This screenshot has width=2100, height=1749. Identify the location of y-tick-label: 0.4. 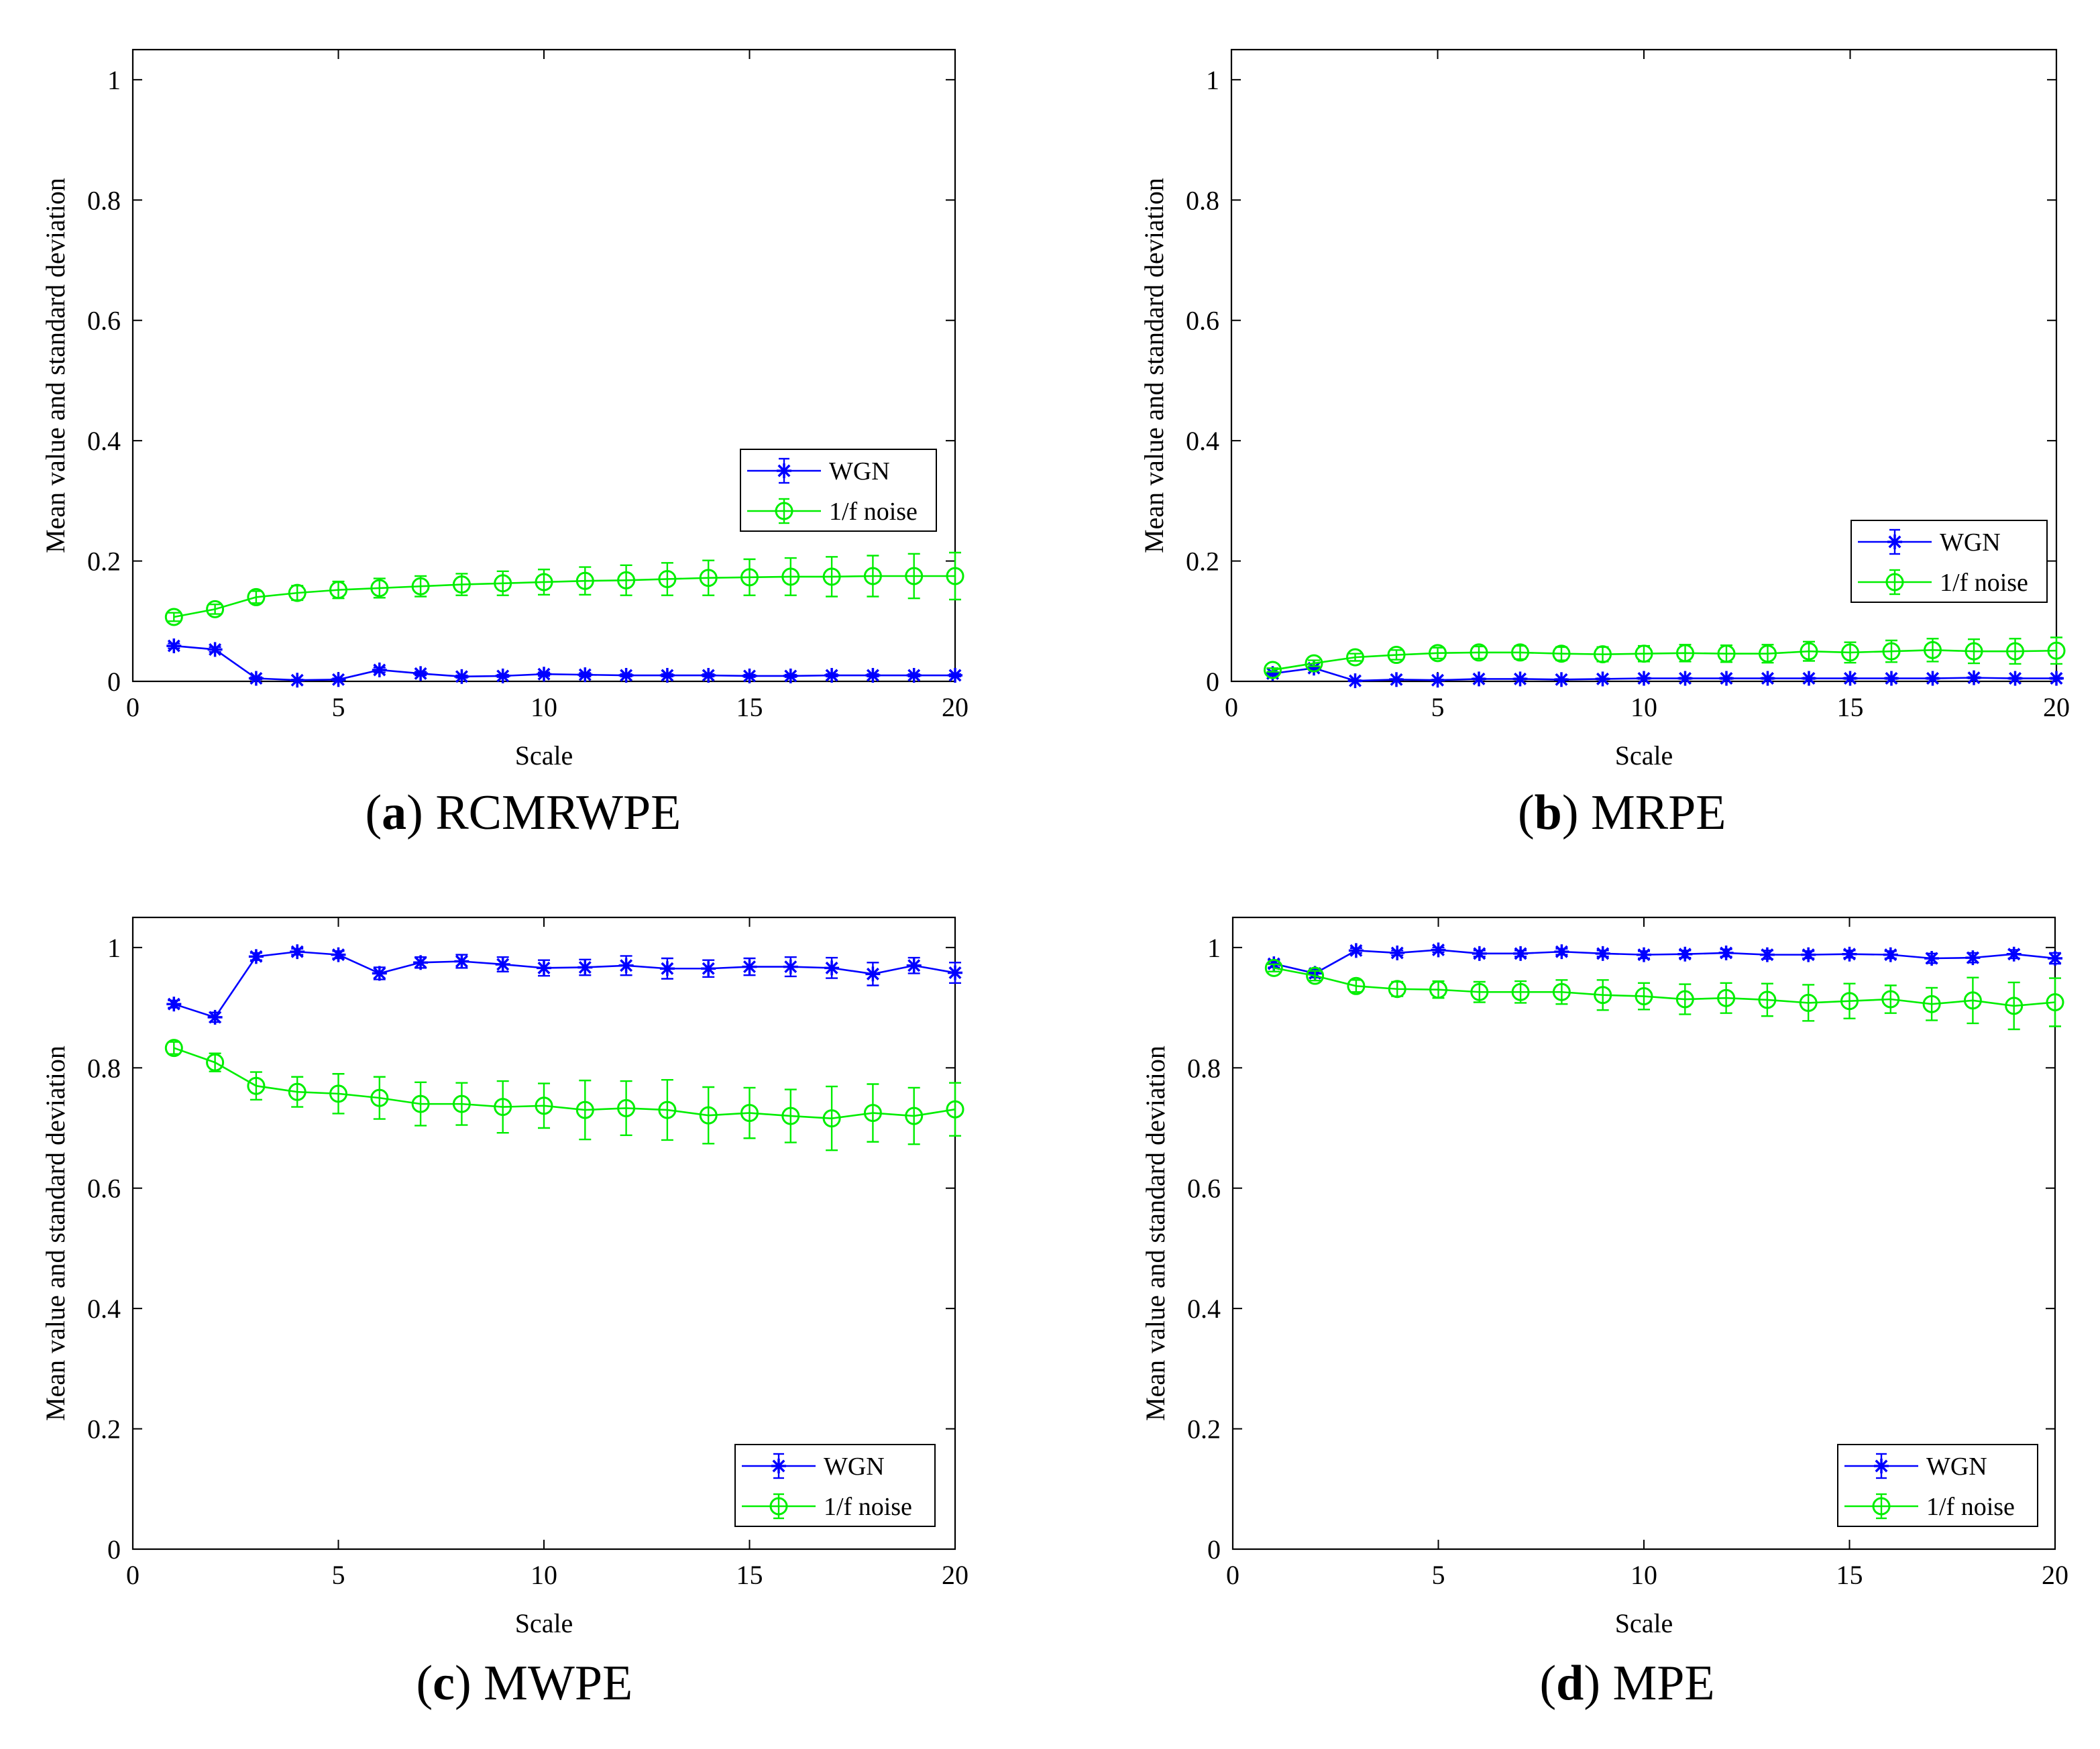
(104, 1309).